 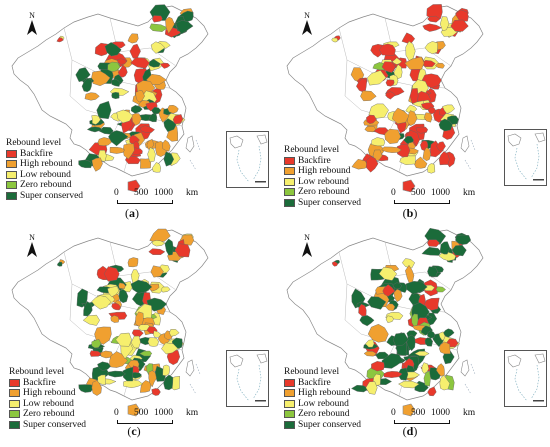 I want to click on scale-line, so click(x=422, y=422).